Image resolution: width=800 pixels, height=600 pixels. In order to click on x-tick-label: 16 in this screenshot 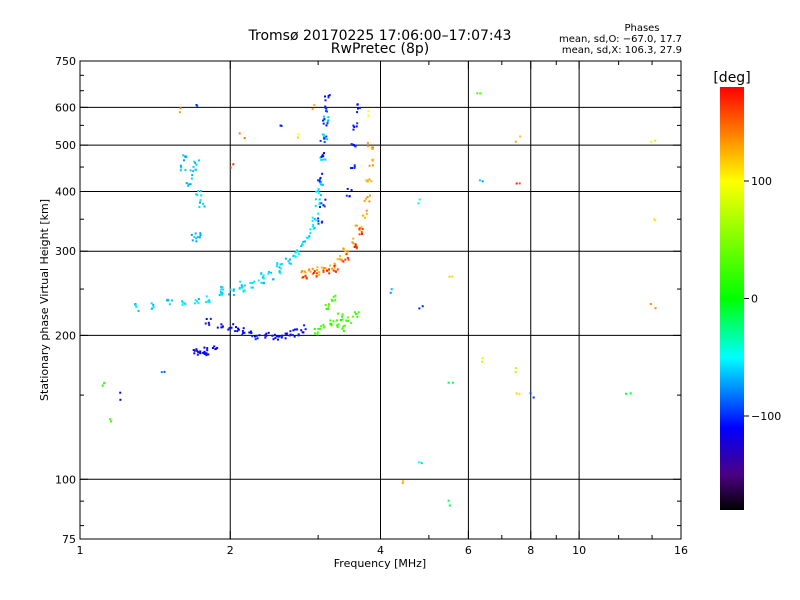, I will do `click(681, 550)`.